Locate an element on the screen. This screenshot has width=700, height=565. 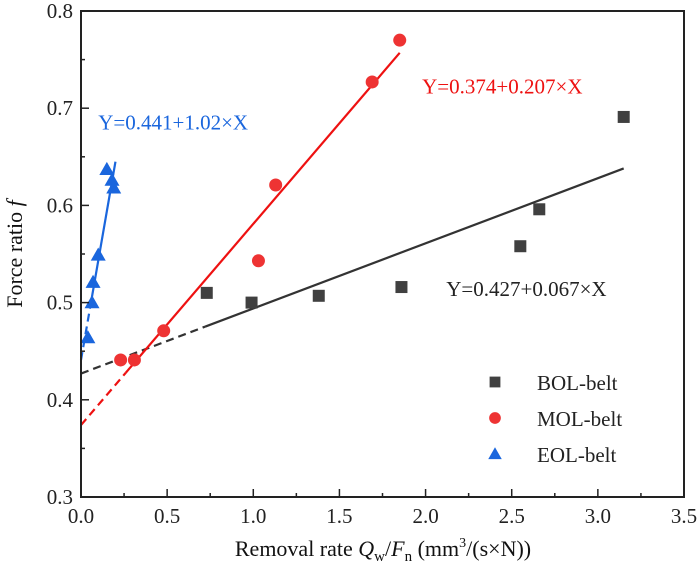
y-axis-title: Force ratio f is located at coordinates (14, 252).